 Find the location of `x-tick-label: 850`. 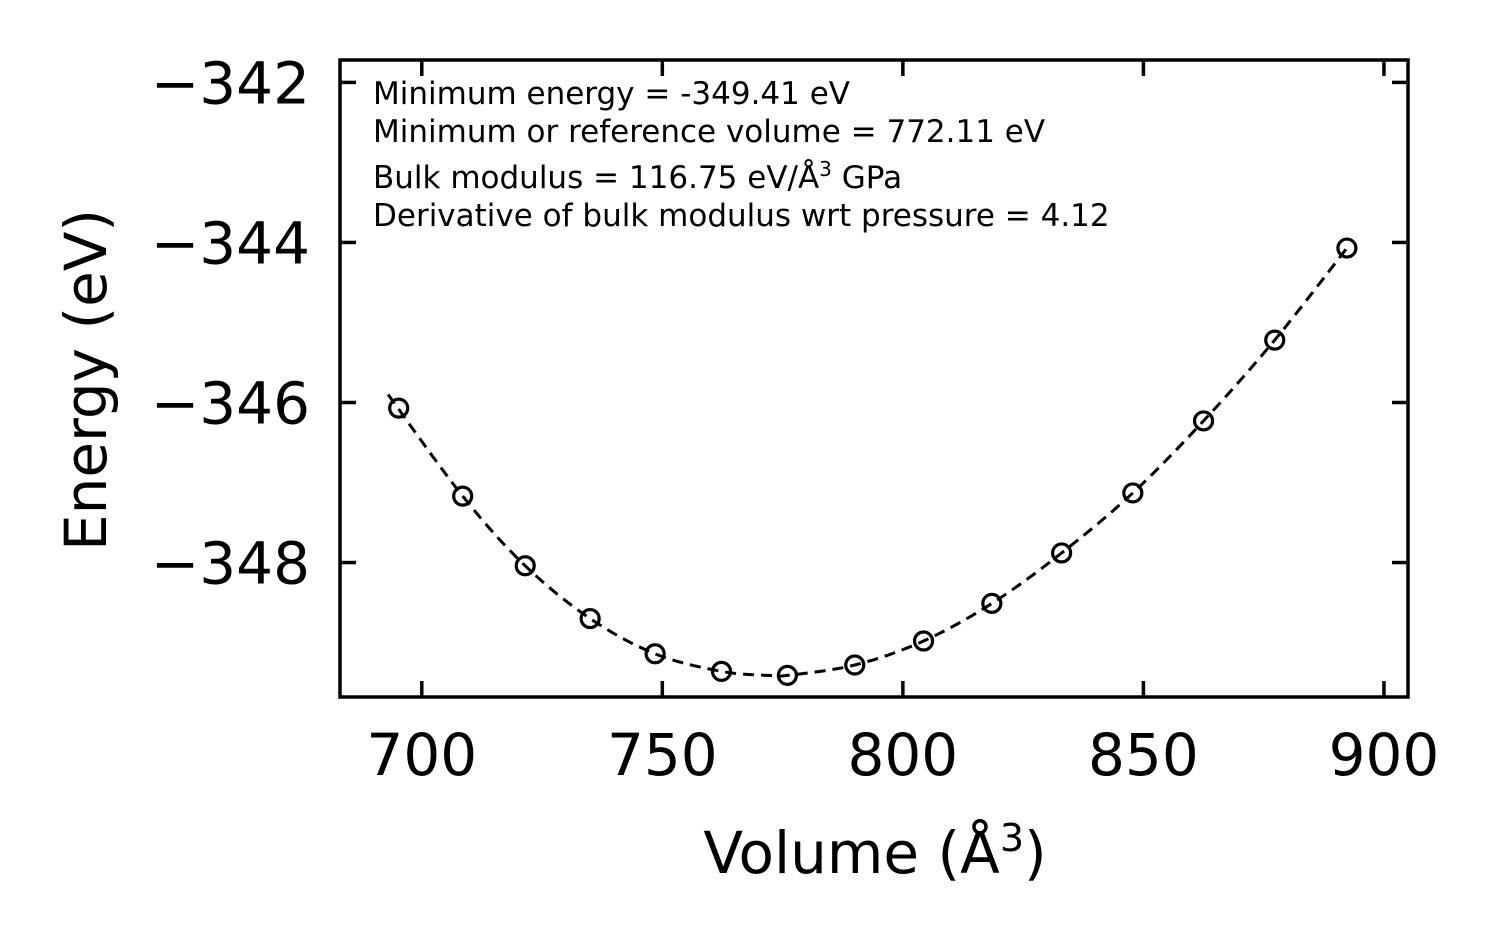

x-tick-label: 850 is located at coordinates (1143, 755).